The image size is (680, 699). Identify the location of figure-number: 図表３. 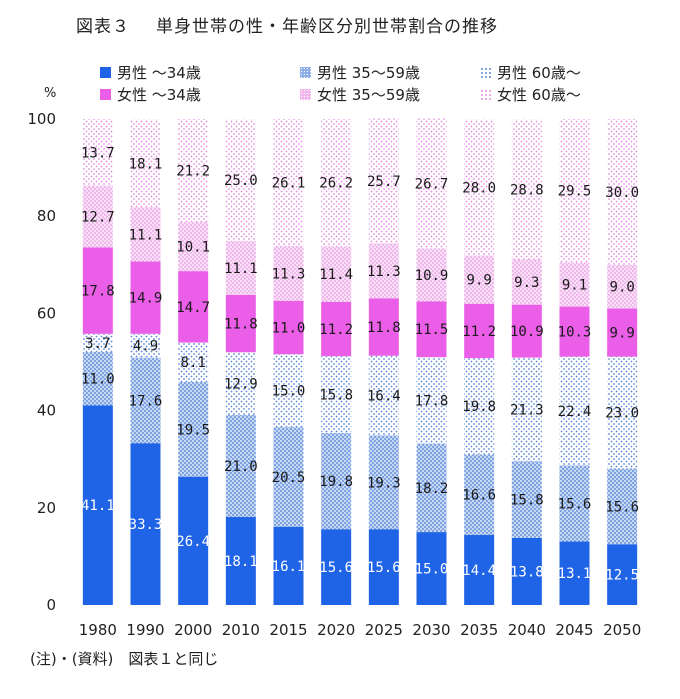
(103, 27).